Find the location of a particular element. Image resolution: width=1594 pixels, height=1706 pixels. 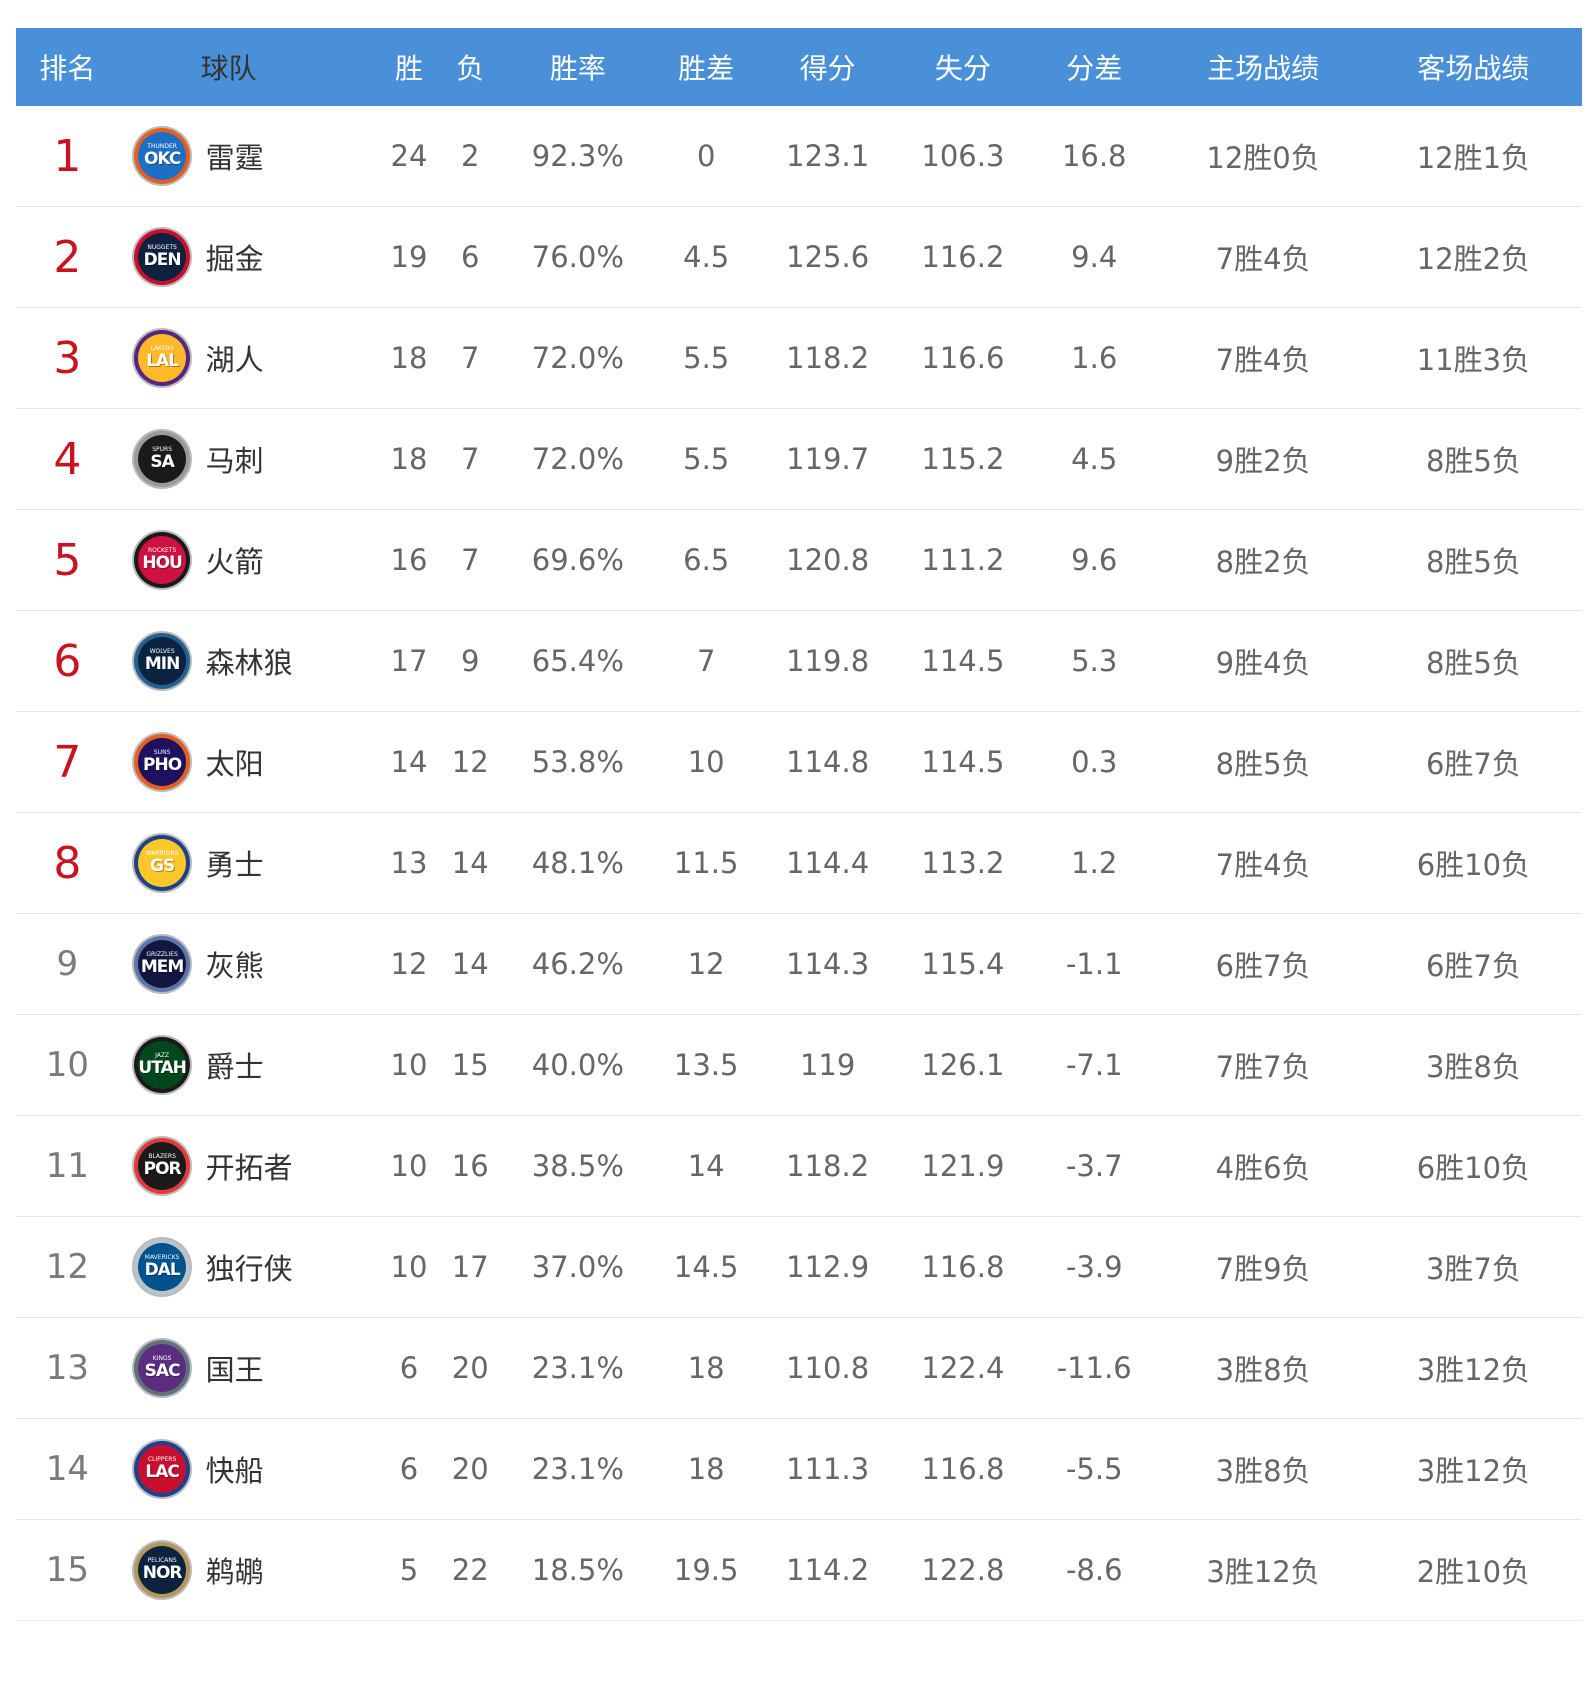

team-logo-icon: NUGGETS DEN is located at coordinates (162, 257).